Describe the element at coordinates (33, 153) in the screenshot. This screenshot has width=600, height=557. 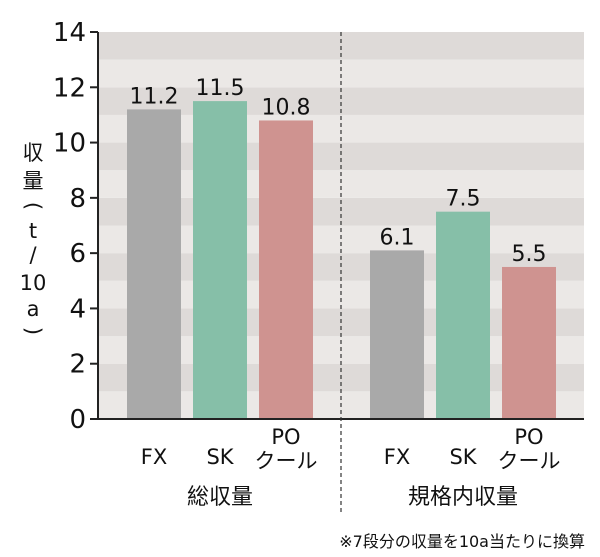
I see `y-axis-label-char: 収` at that location.